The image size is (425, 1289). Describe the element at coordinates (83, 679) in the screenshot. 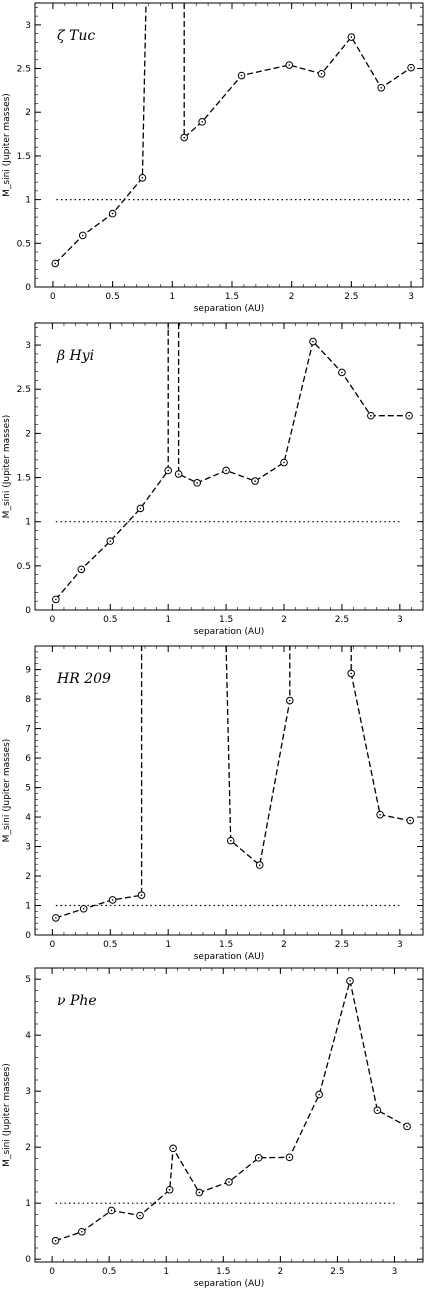

I see `panel-title: HR 209` at that location.